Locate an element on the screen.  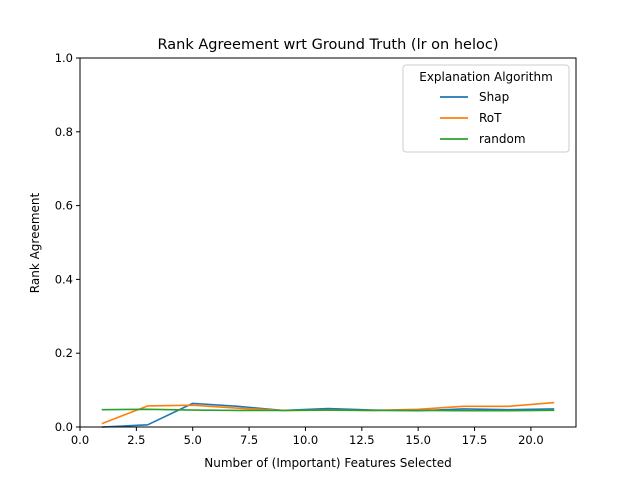
y-axis-label: Rank Agreement is located at coordinates (35, 242).